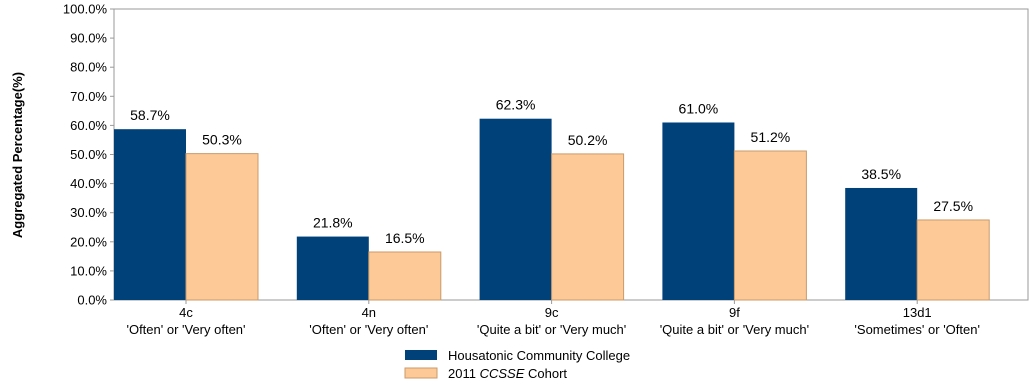 Image resolution: width=1036 pixels, height=387 pixels. I want to click on category-code-label: 4n, so click(369, 312).